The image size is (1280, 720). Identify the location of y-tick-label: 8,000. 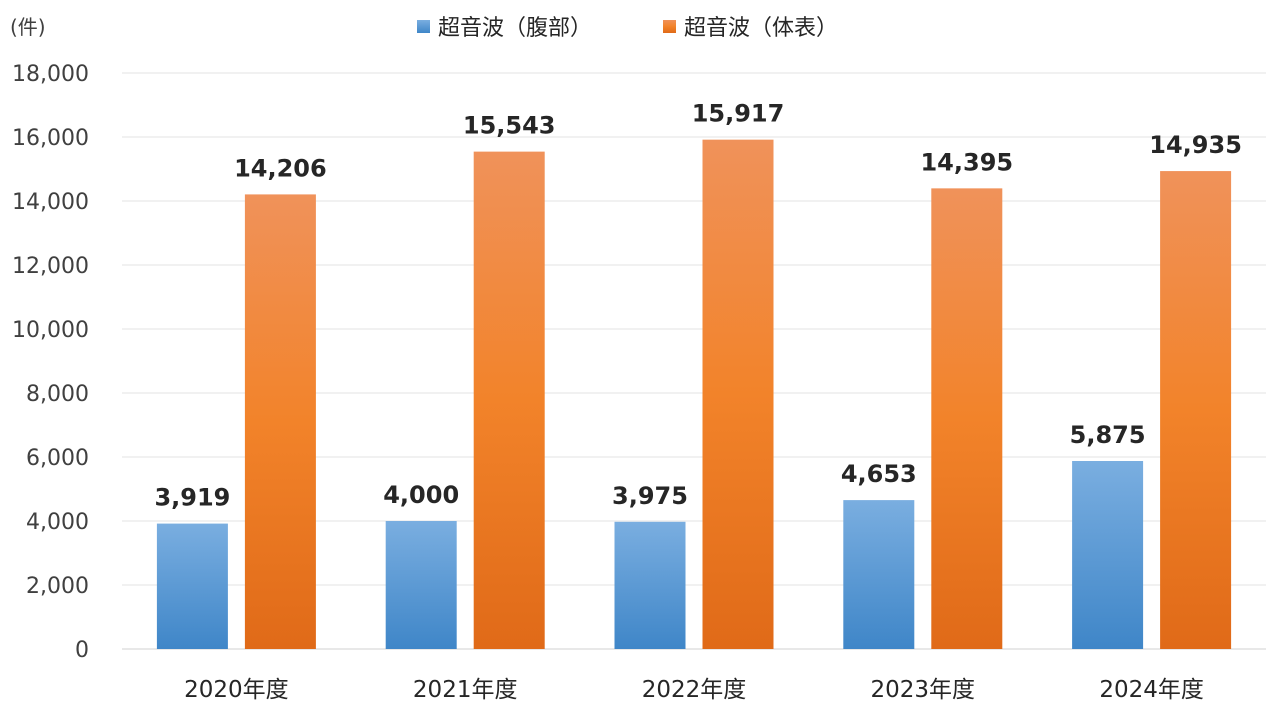
(57, 394).